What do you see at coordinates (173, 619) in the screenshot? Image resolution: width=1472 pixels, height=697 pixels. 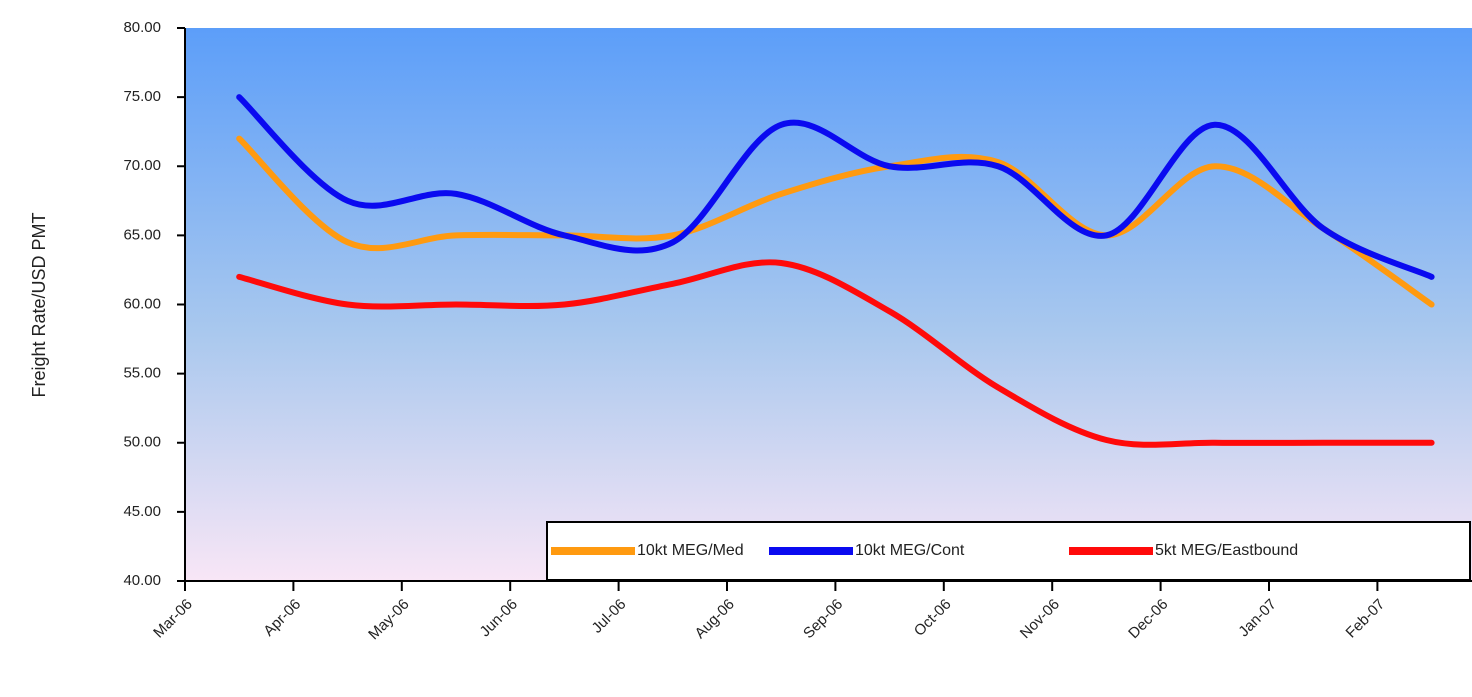 I see `x-tick-label: Mar-06` at bounding box center [173, 619].